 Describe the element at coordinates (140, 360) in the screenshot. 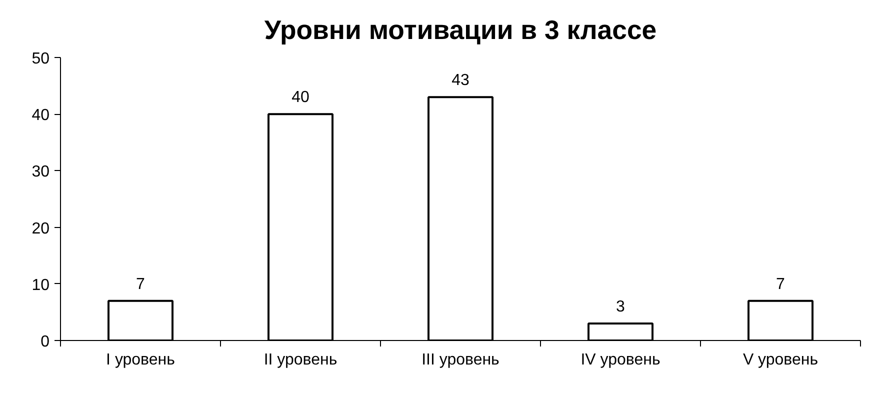

I see `x-tick-label: I уровень` at that location.